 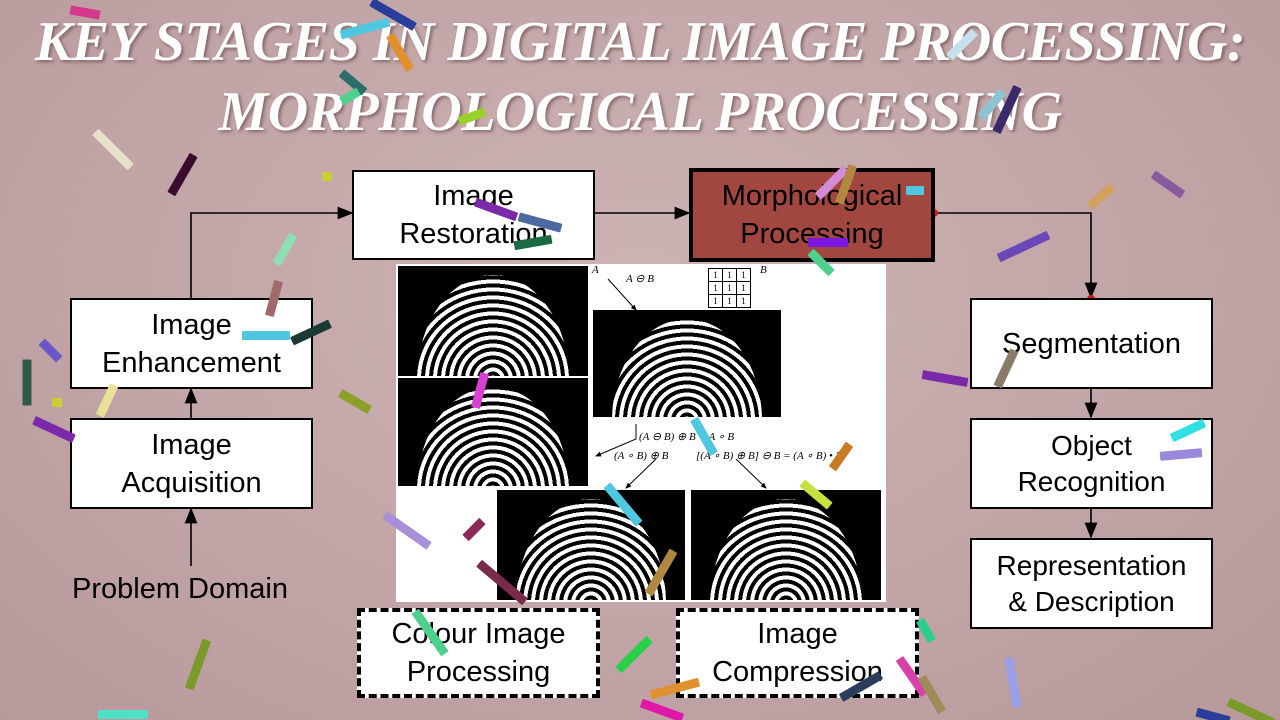 I want to click on image-enhancement-label: Image Enhancement, so click(x=191, y=343).